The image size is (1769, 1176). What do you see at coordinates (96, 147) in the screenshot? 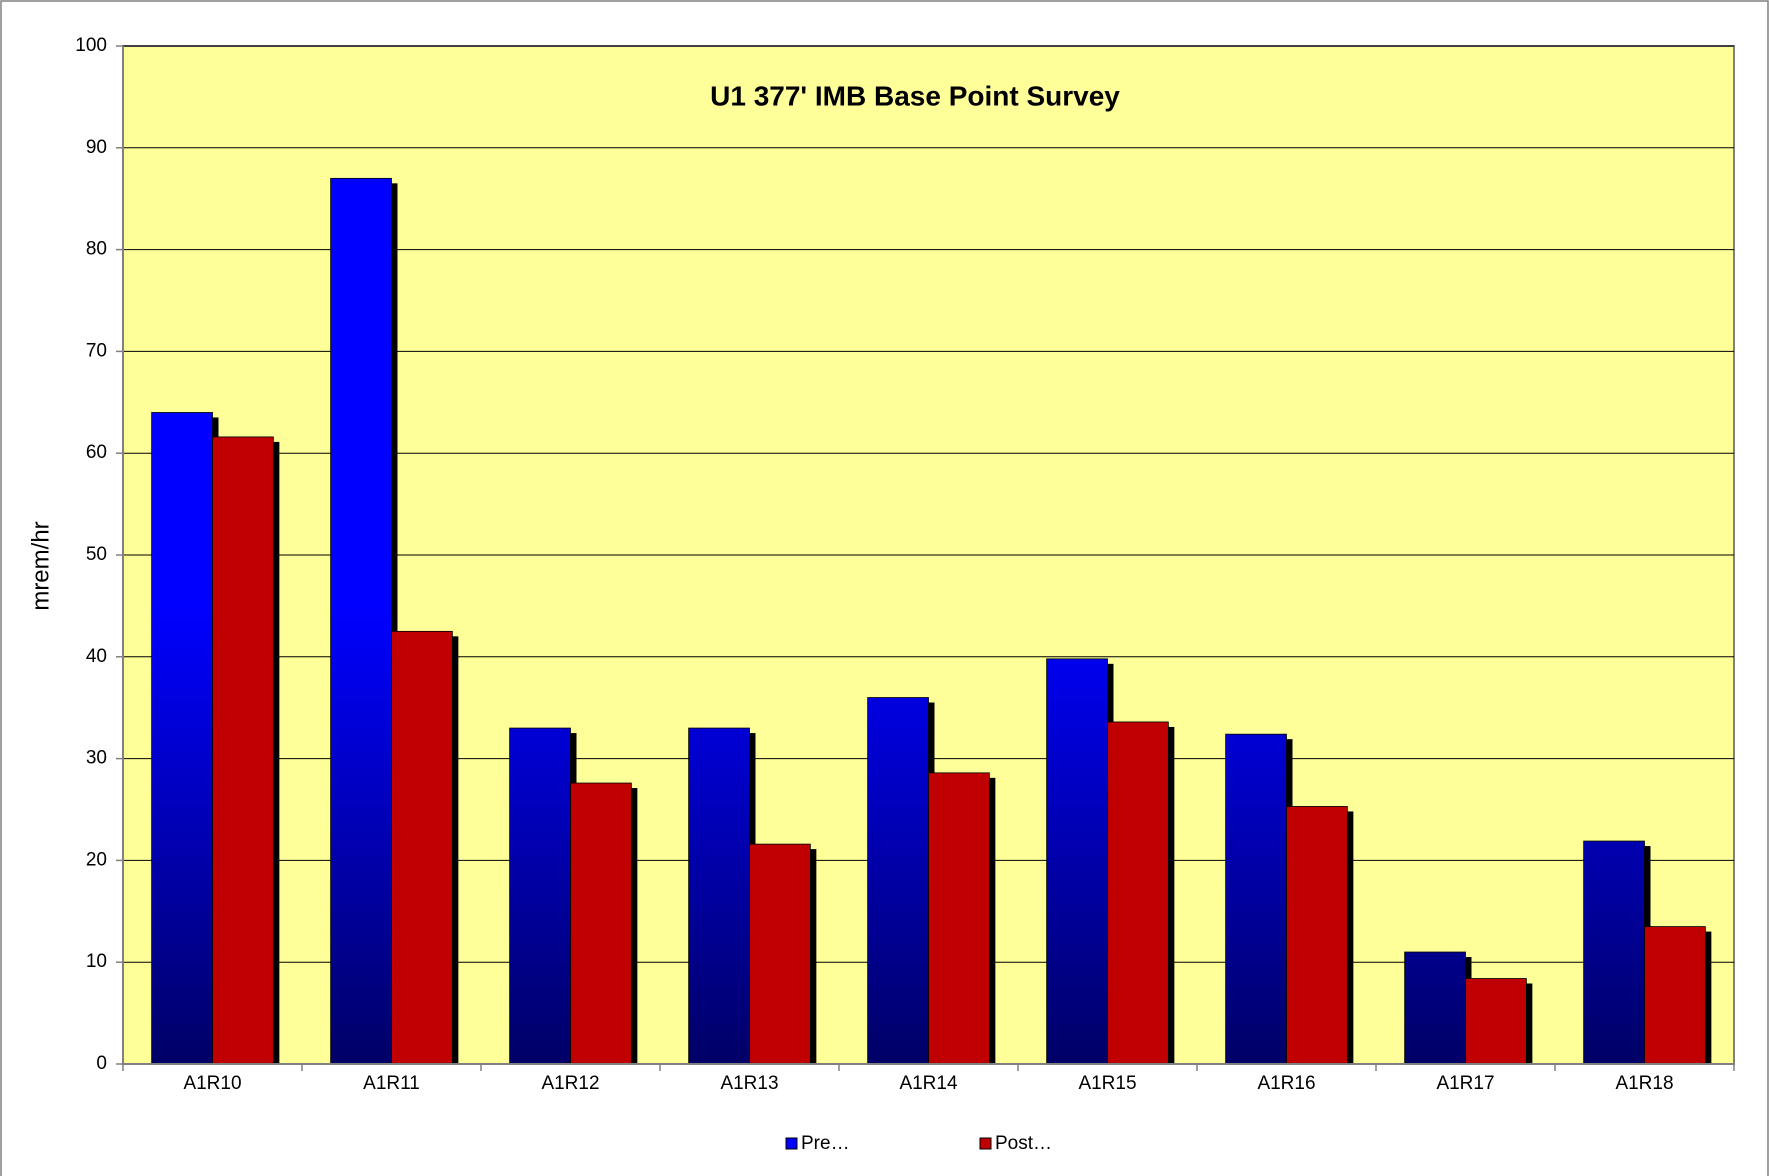
I see `y-tick-label: 90` at bounding box center [96, 147].